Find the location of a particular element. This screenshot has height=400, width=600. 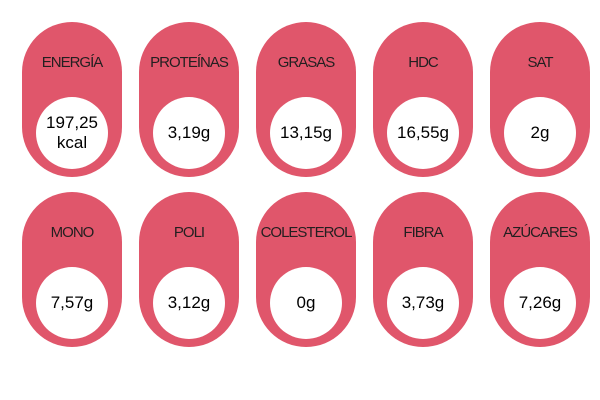

nutrient-value-circle: 16,55g is located at coordinates (423, 133).